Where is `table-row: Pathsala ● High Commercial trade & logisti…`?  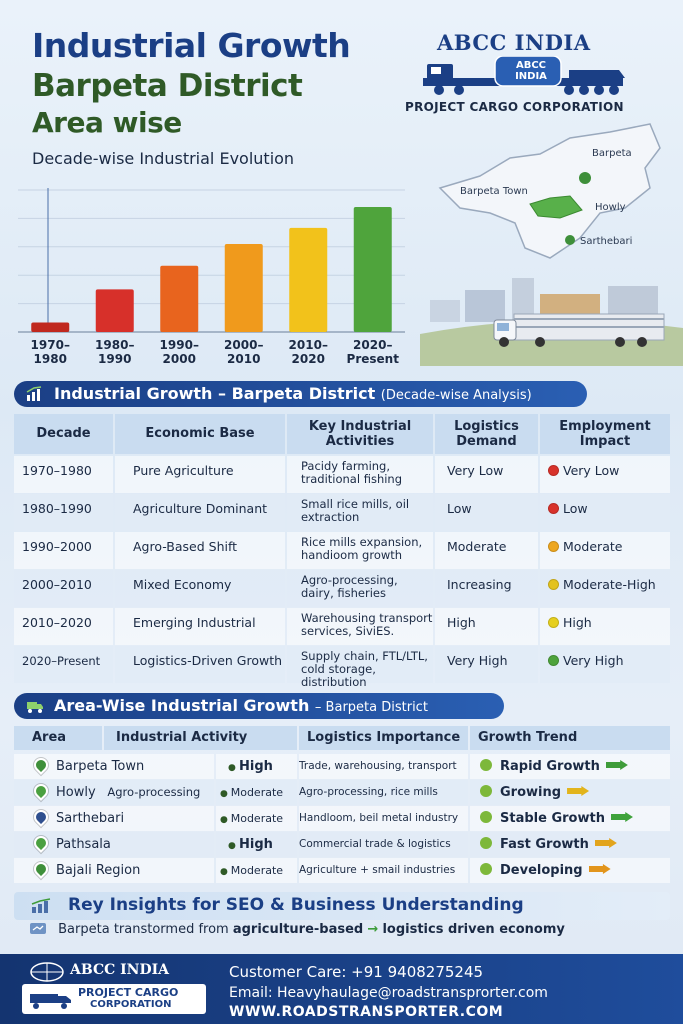
table-row: Pathsala ● High Commercial trade & logisti… is located at coordinates (342, 844).